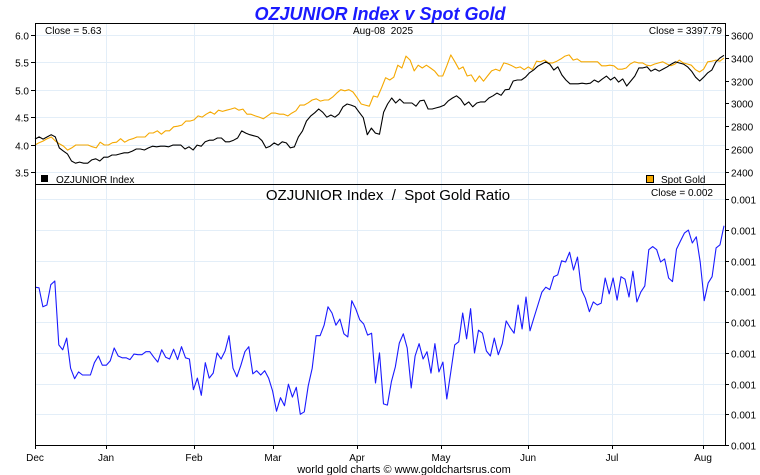 This screenshot has width=760, height=475. I want to click on legend-label-gold: Spot Gold, so click(683, 180).